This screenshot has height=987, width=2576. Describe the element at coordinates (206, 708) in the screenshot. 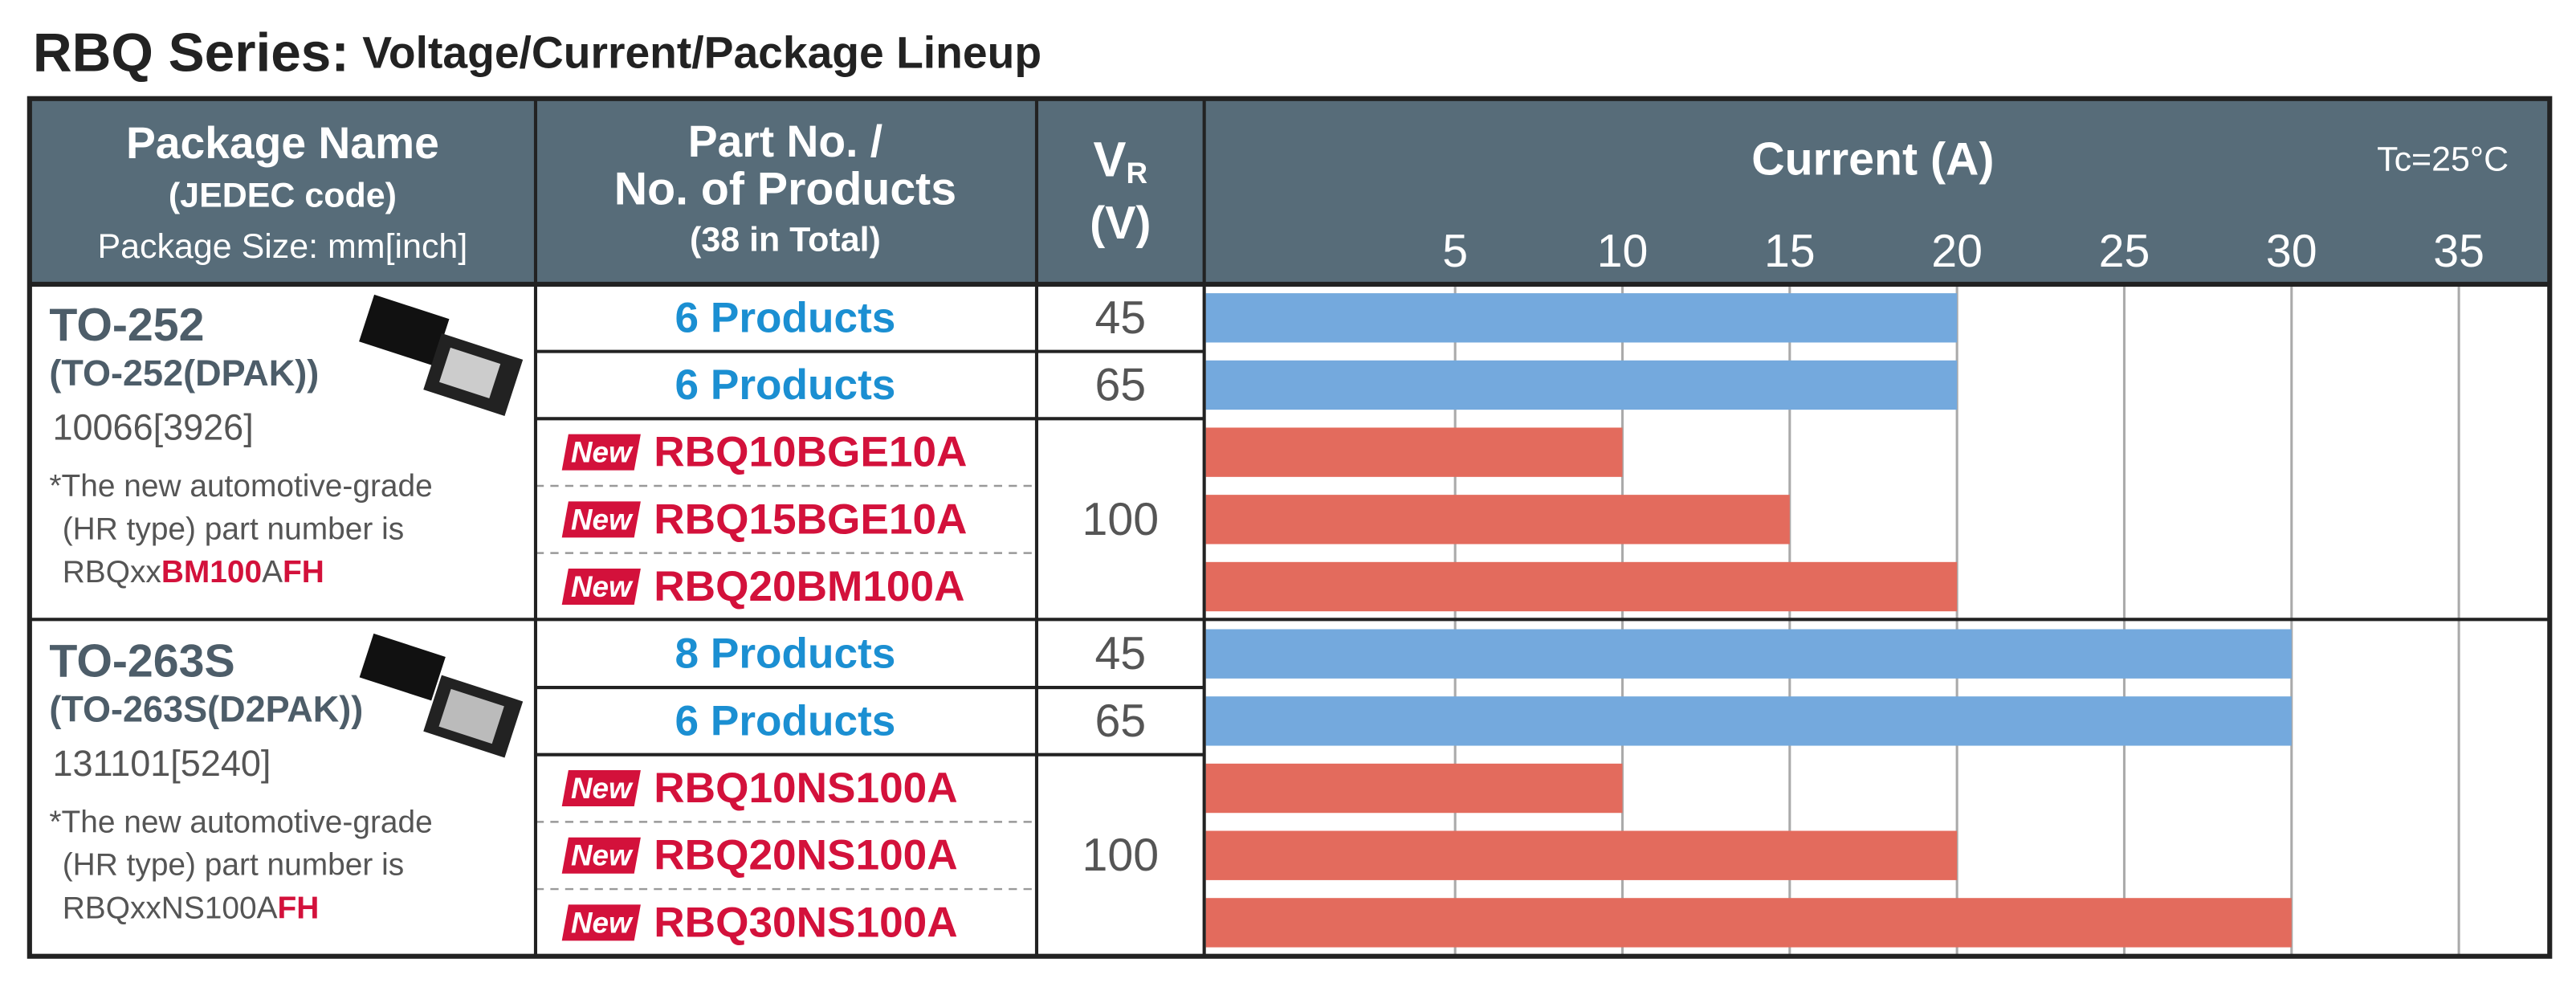

I see `jedec-code: (TO-263S(D2PAK))` at that location.